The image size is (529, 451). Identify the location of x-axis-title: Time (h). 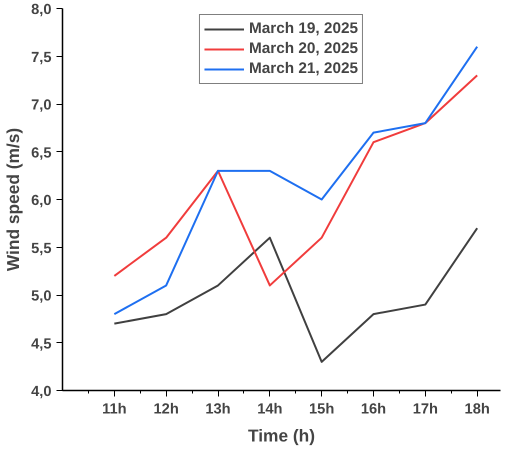
(282, 436).